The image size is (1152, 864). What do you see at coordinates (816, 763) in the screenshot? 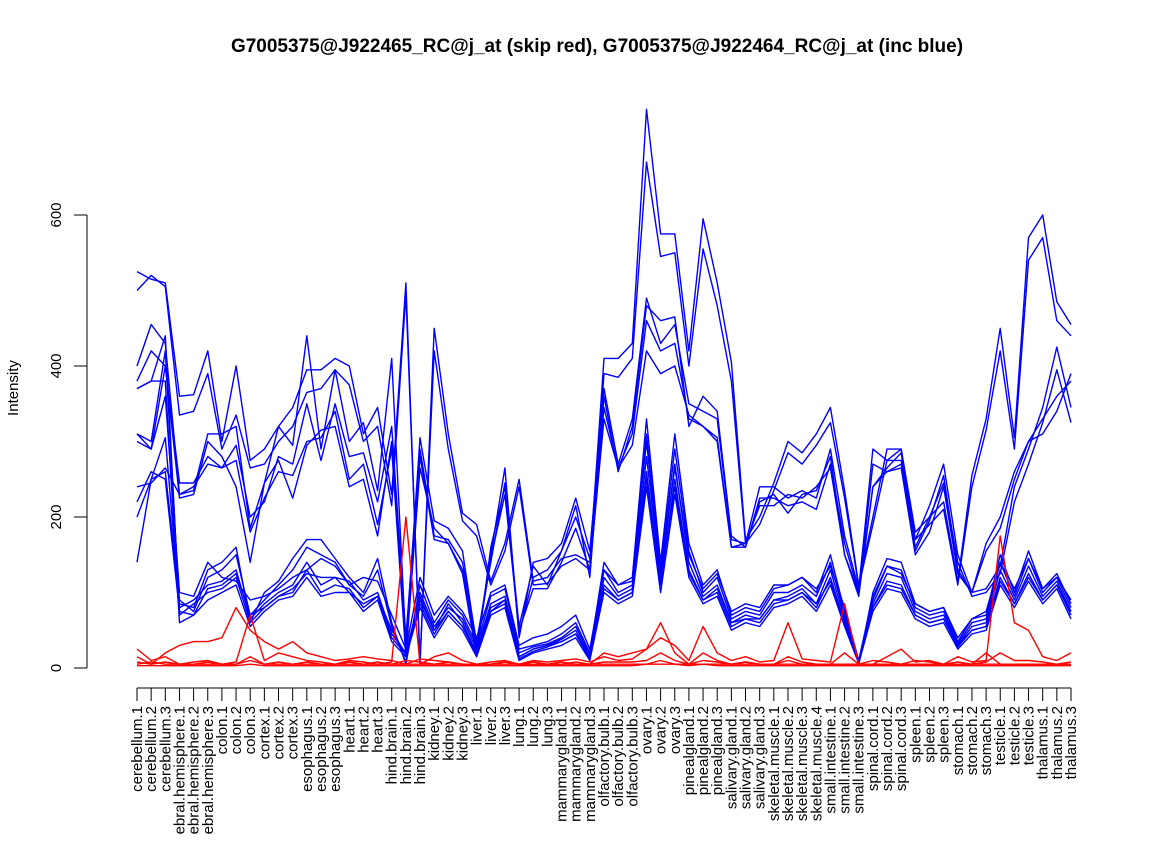
I see `x-tick-label: skeletal.muscle.4` at bounding box center [816, 763].